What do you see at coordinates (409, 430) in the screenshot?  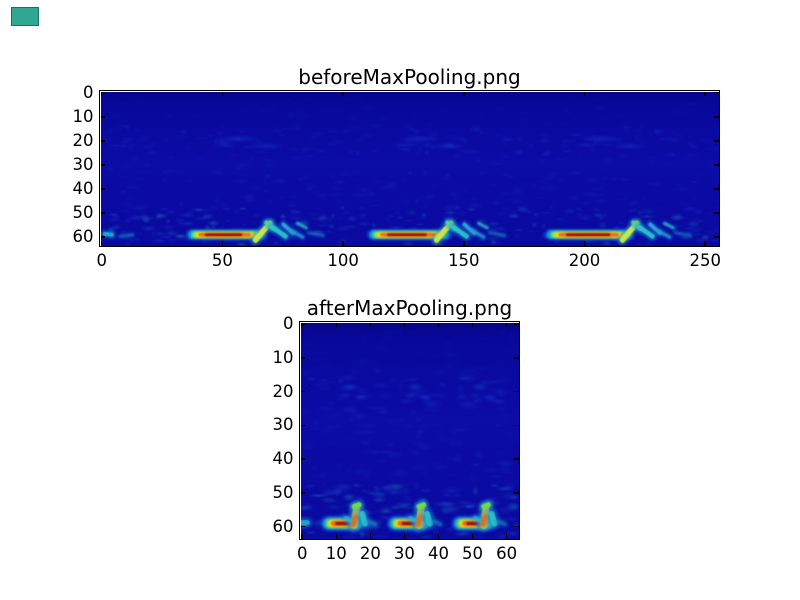 I see `heatmap-after-image` at bounding box center [409, 430].